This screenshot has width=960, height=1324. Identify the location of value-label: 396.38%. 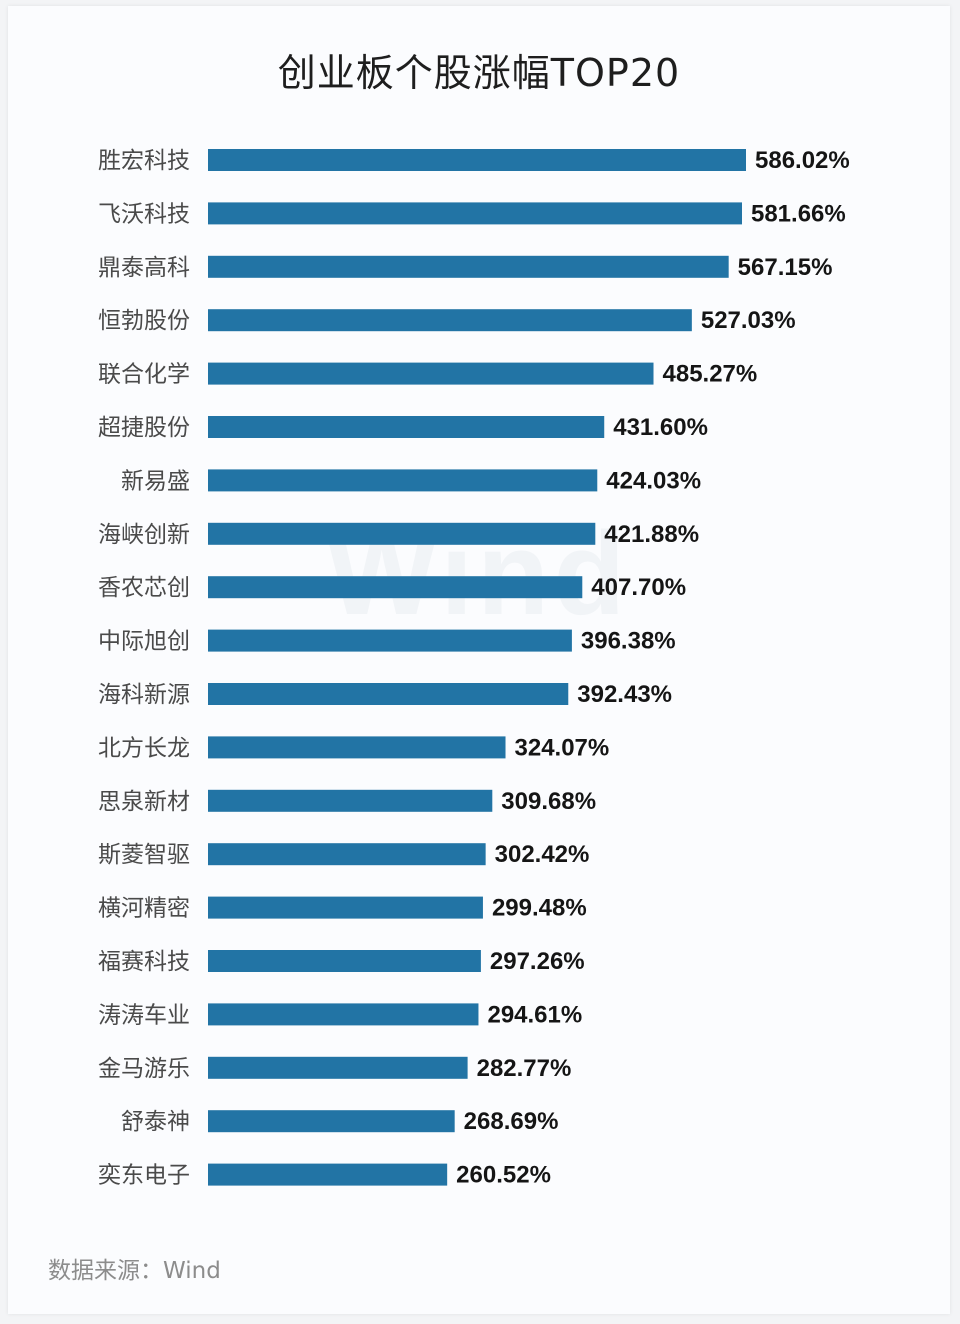
(628, 641).